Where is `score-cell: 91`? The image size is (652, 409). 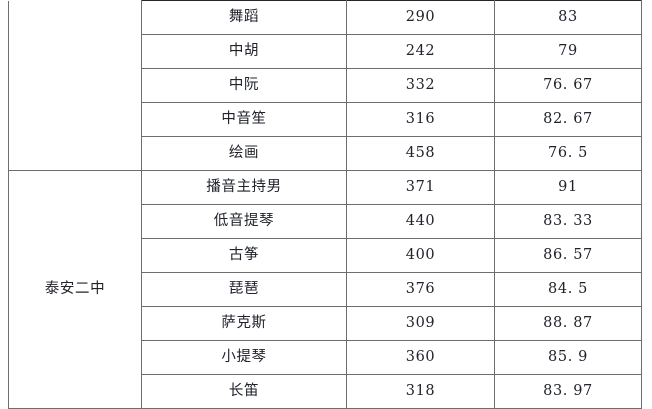
score-cell: 91 is located at coordinates (568, 187).